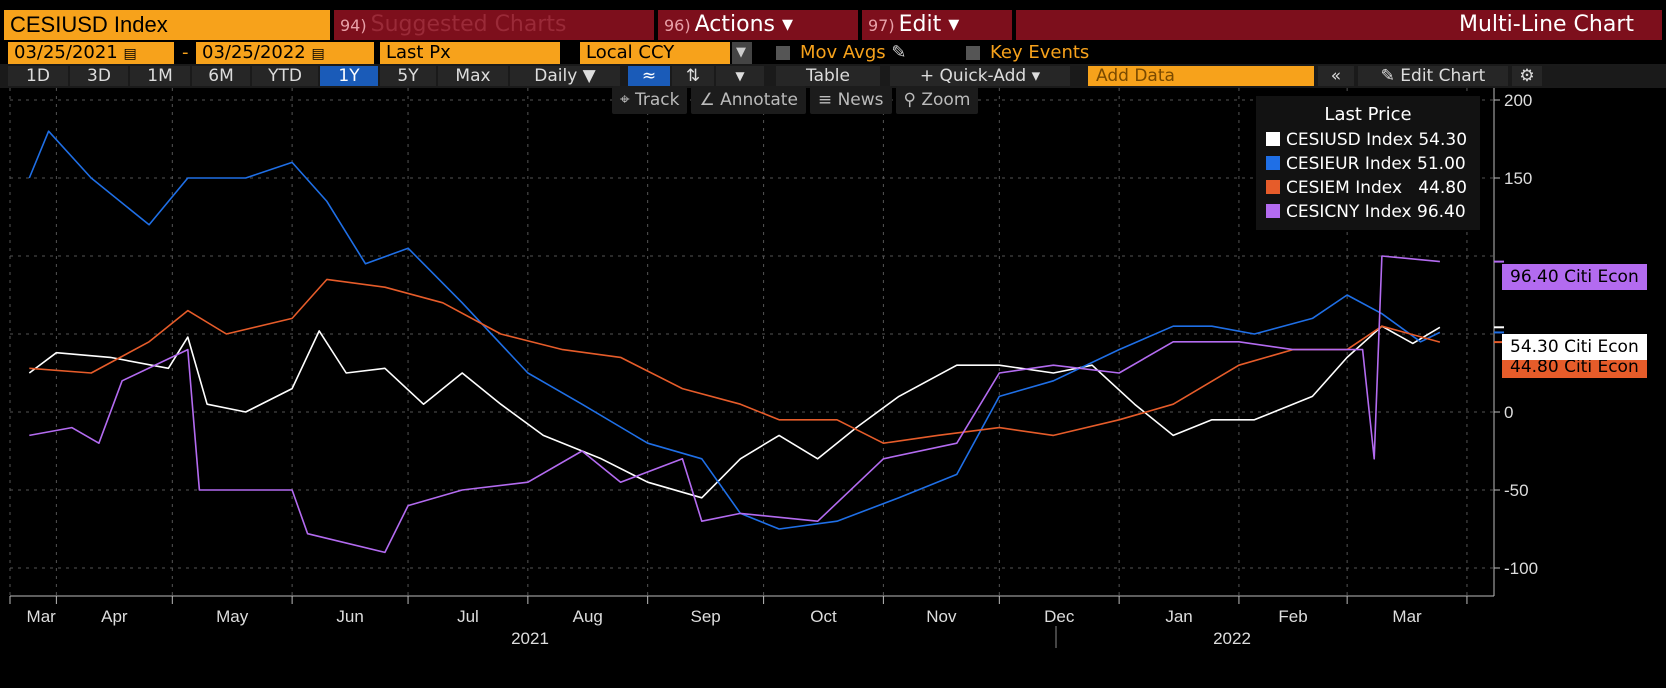 The image size is (1666, 688). Describe the element at coordinates (828, 76) in the screenshot. I see `table-button: Table` at that location.